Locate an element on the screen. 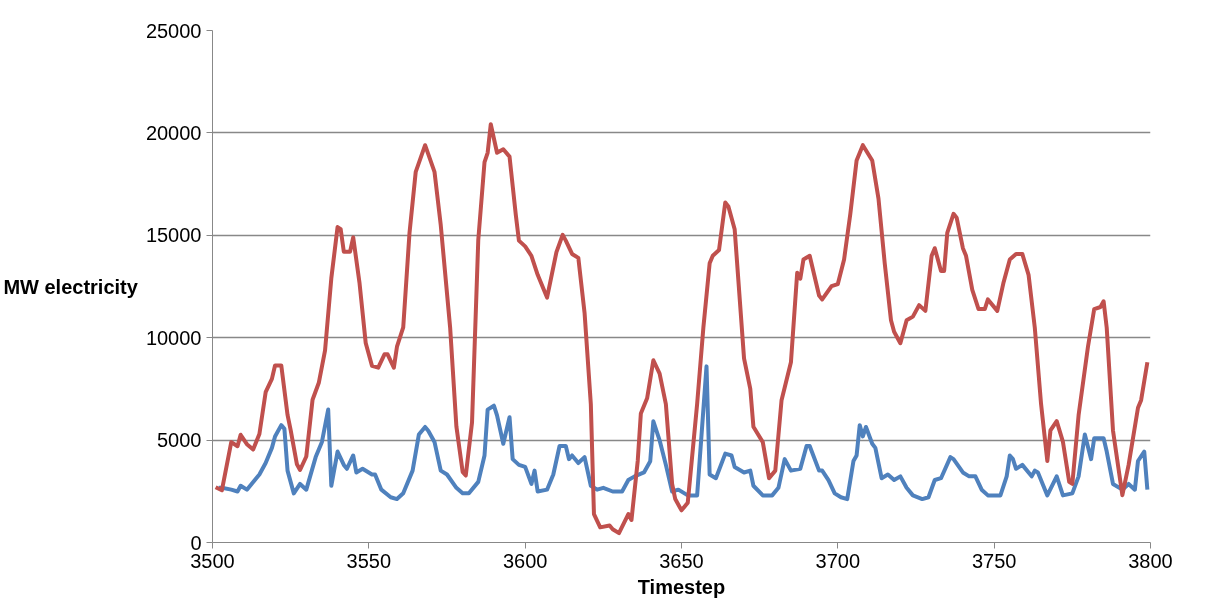 This screenshot has height=605, width=1209. y-tick-label: 10000 is located at coordinates (173, 337).